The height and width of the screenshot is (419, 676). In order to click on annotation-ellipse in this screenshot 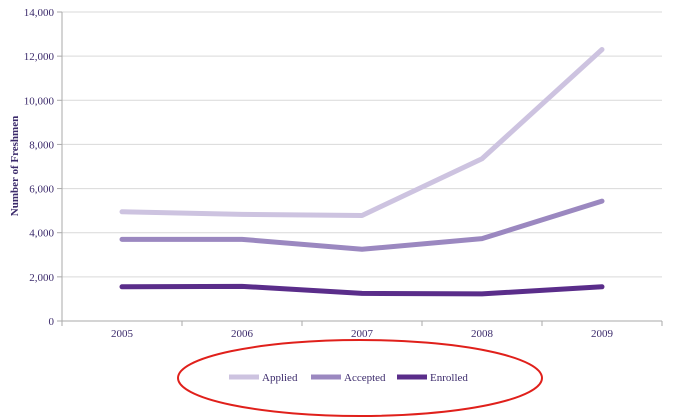, I will do `click(360, 378)`.